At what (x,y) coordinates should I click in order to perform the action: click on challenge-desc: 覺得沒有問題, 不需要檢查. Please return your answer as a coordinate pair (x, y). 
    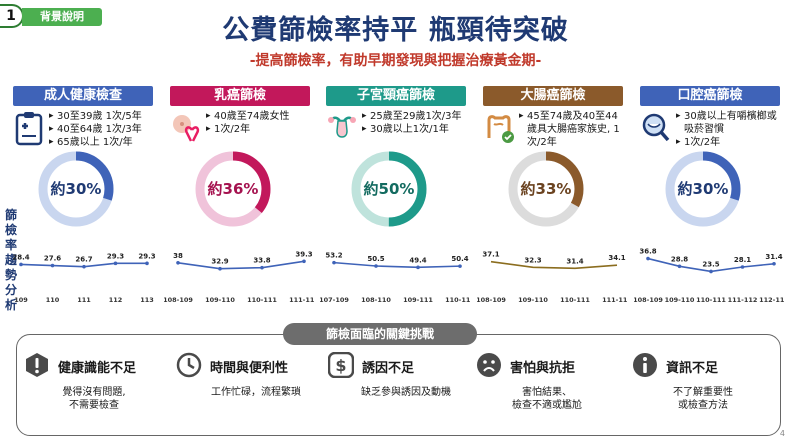
    Looking at the image, I should click on (94, 399).